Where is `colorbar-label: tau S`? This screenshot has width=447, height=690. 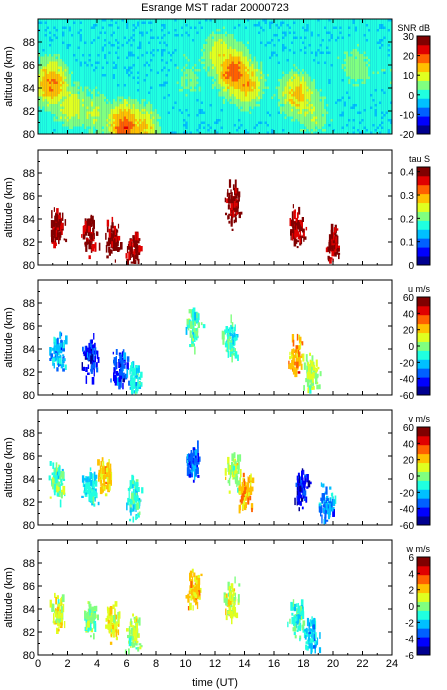
colorbar-label: tau S is located at coordinates (419, 159).